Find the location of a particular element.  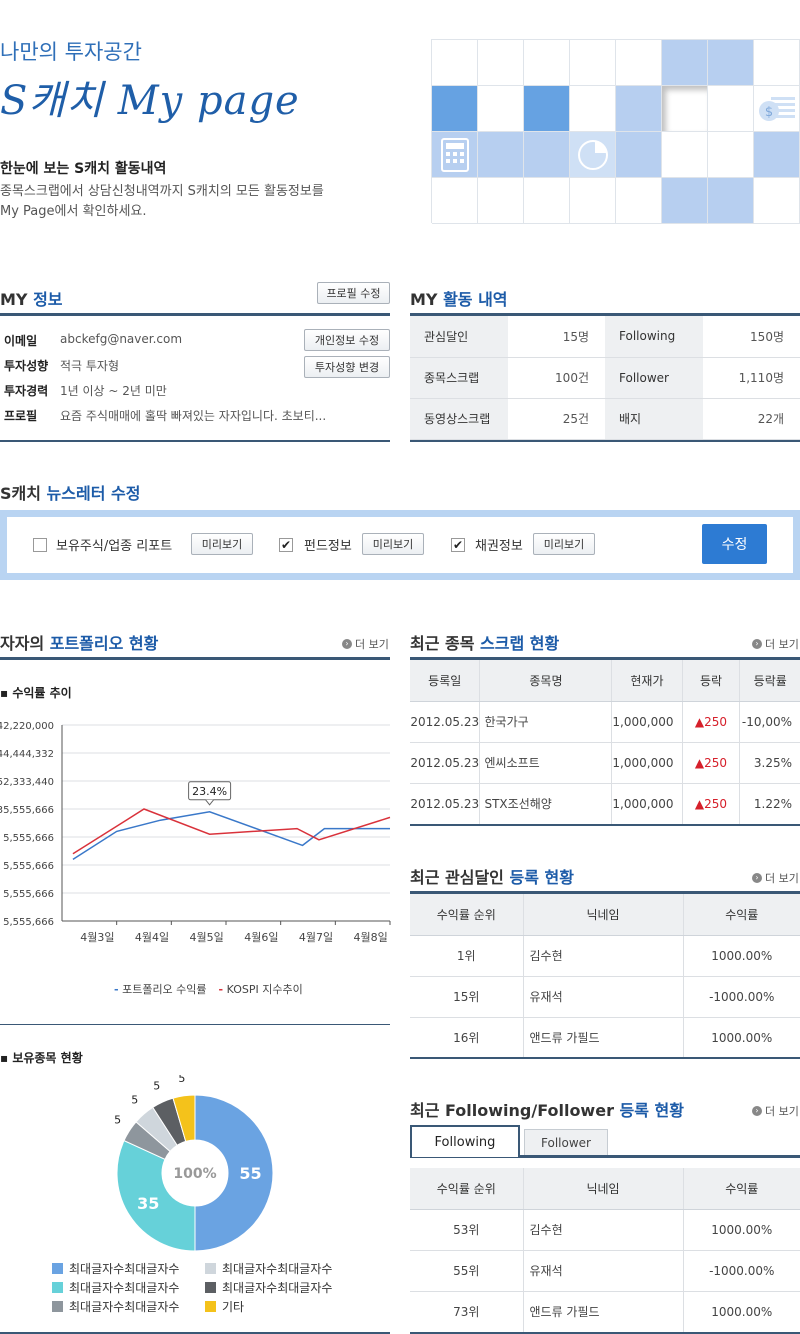

y-tick-label: 44,444,332 is located at coordinates (27, 754).